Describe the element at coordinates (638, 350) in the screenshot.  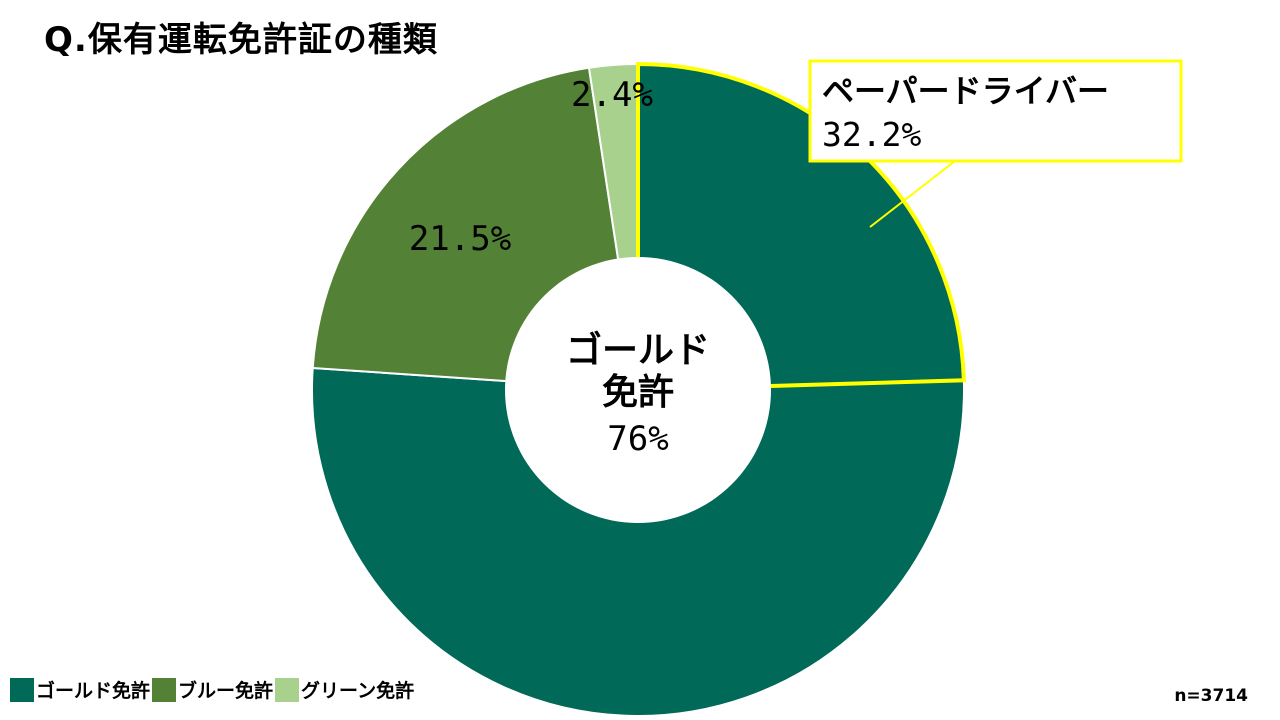
I see `center-label-line-1: ゴールド` at that location.